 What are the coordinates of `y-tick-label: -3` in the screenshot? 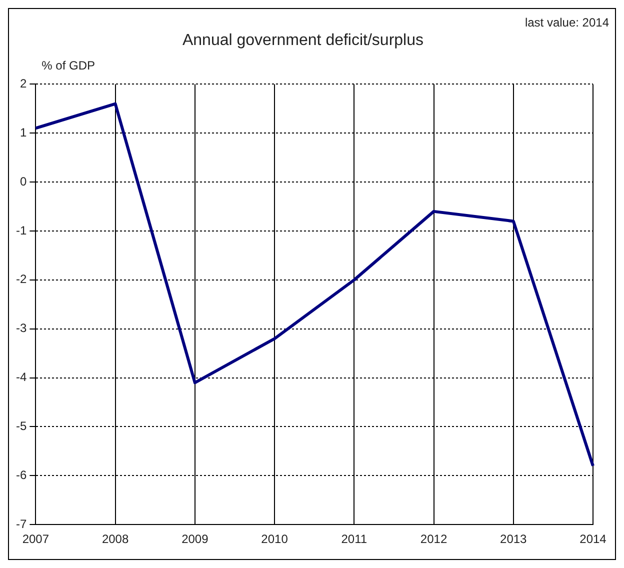 It's located at (21, 328).